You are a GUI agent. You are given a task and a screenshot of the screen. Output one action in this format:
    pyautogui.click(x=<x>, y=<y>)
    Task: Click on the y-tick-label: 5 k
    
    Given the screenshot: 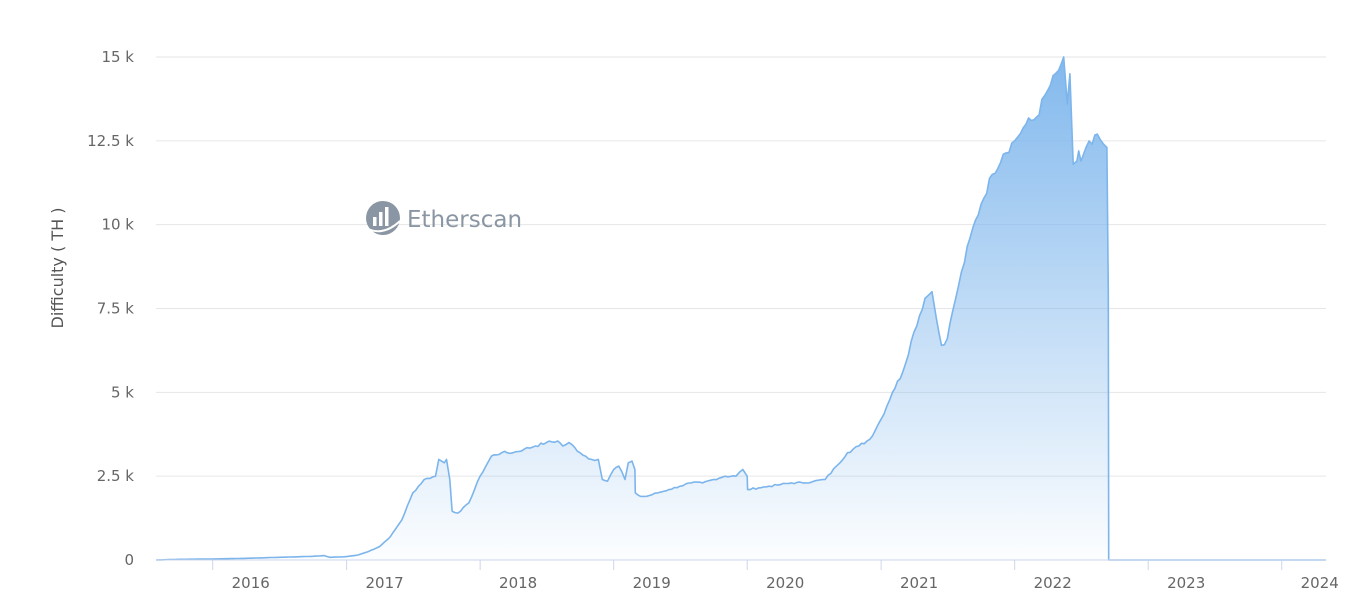 What is the action you would take?
    pyautogui.click(x=122, y=392)
    